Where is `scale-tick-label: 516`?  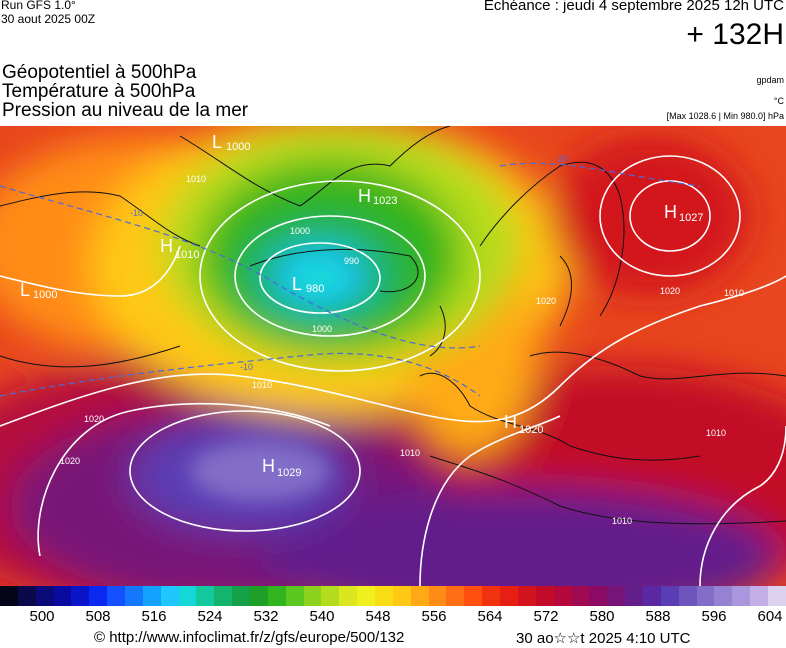
scale-tick-label: 516 is located at coordinates (154, 616).